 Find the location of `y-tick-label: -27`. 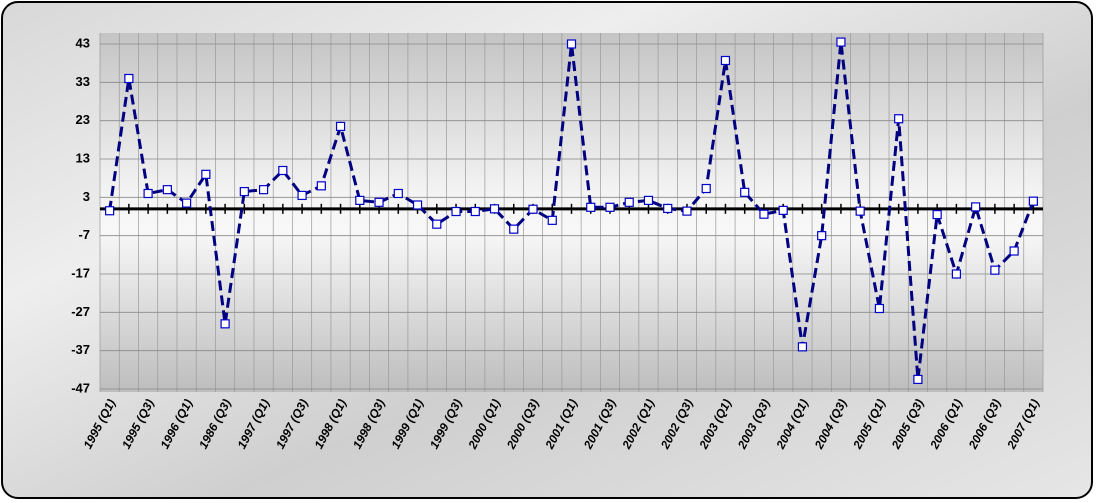

y-tick-label: -27 is located at coordinates (80, 311).